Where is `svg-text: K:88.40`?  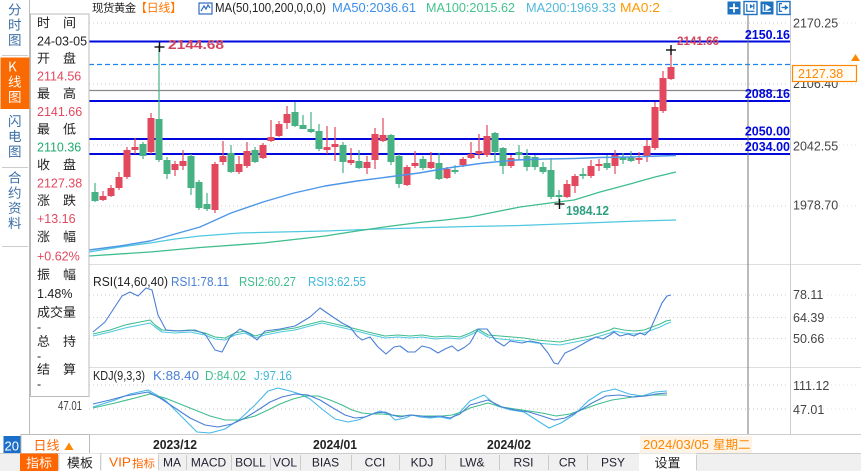 svg-text: K:88.40 is located at coordinates (176, 376).